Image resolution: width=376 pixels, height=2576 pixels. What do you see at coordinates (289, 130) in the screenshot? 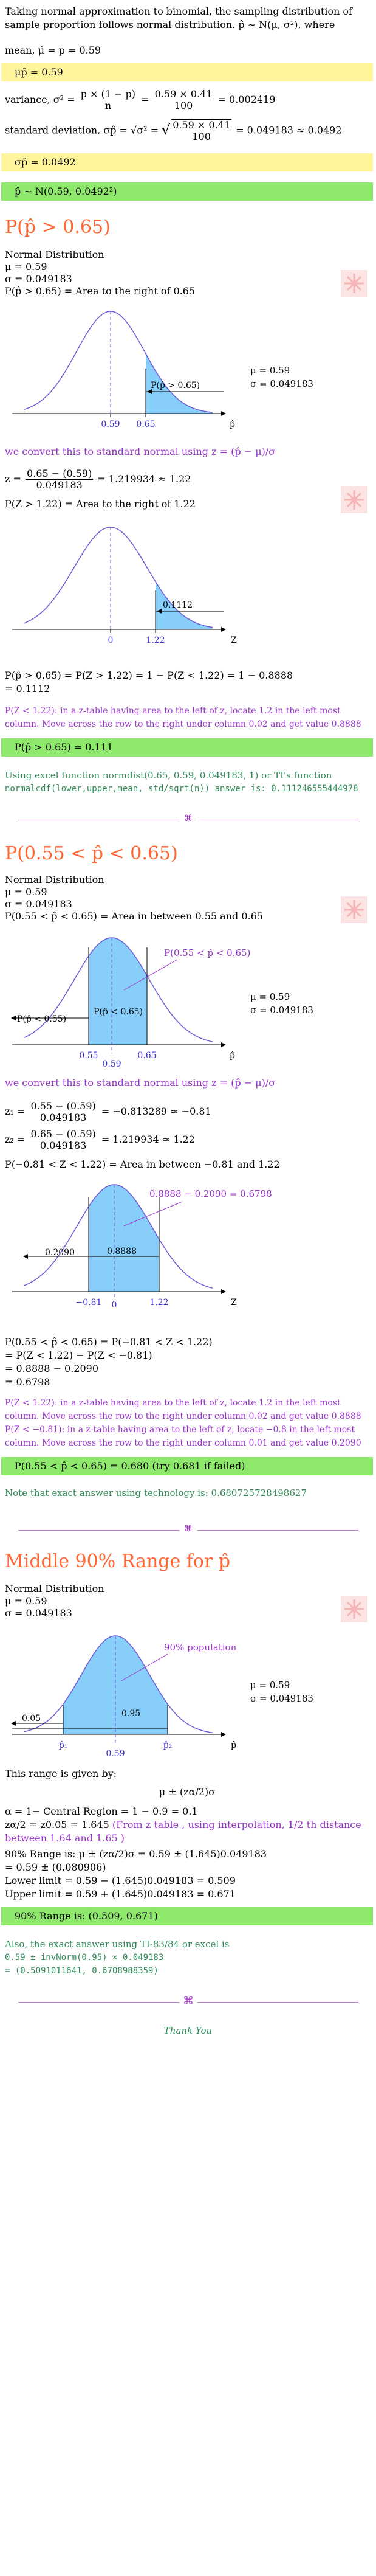
I see `sd-result: = 0.049183 ≈ 0.0492` at bounding box center [289, 130].